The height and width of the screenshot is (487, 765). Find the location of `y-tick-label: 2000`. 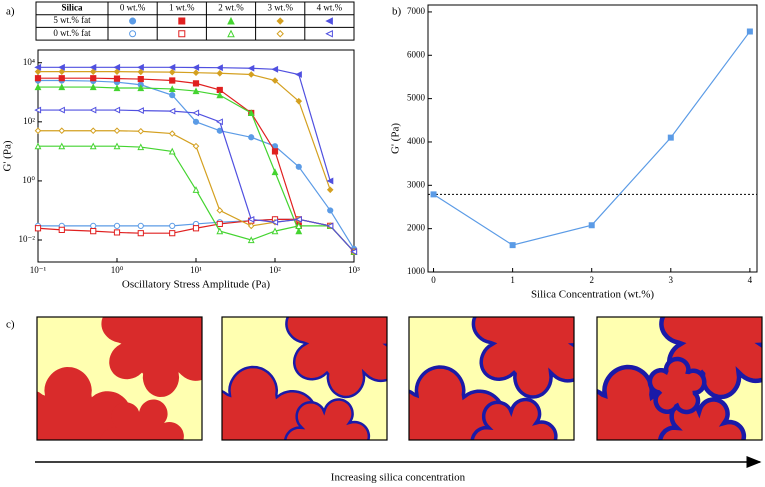

y-tick-label: 2000 is located at coordinates (416, 228).